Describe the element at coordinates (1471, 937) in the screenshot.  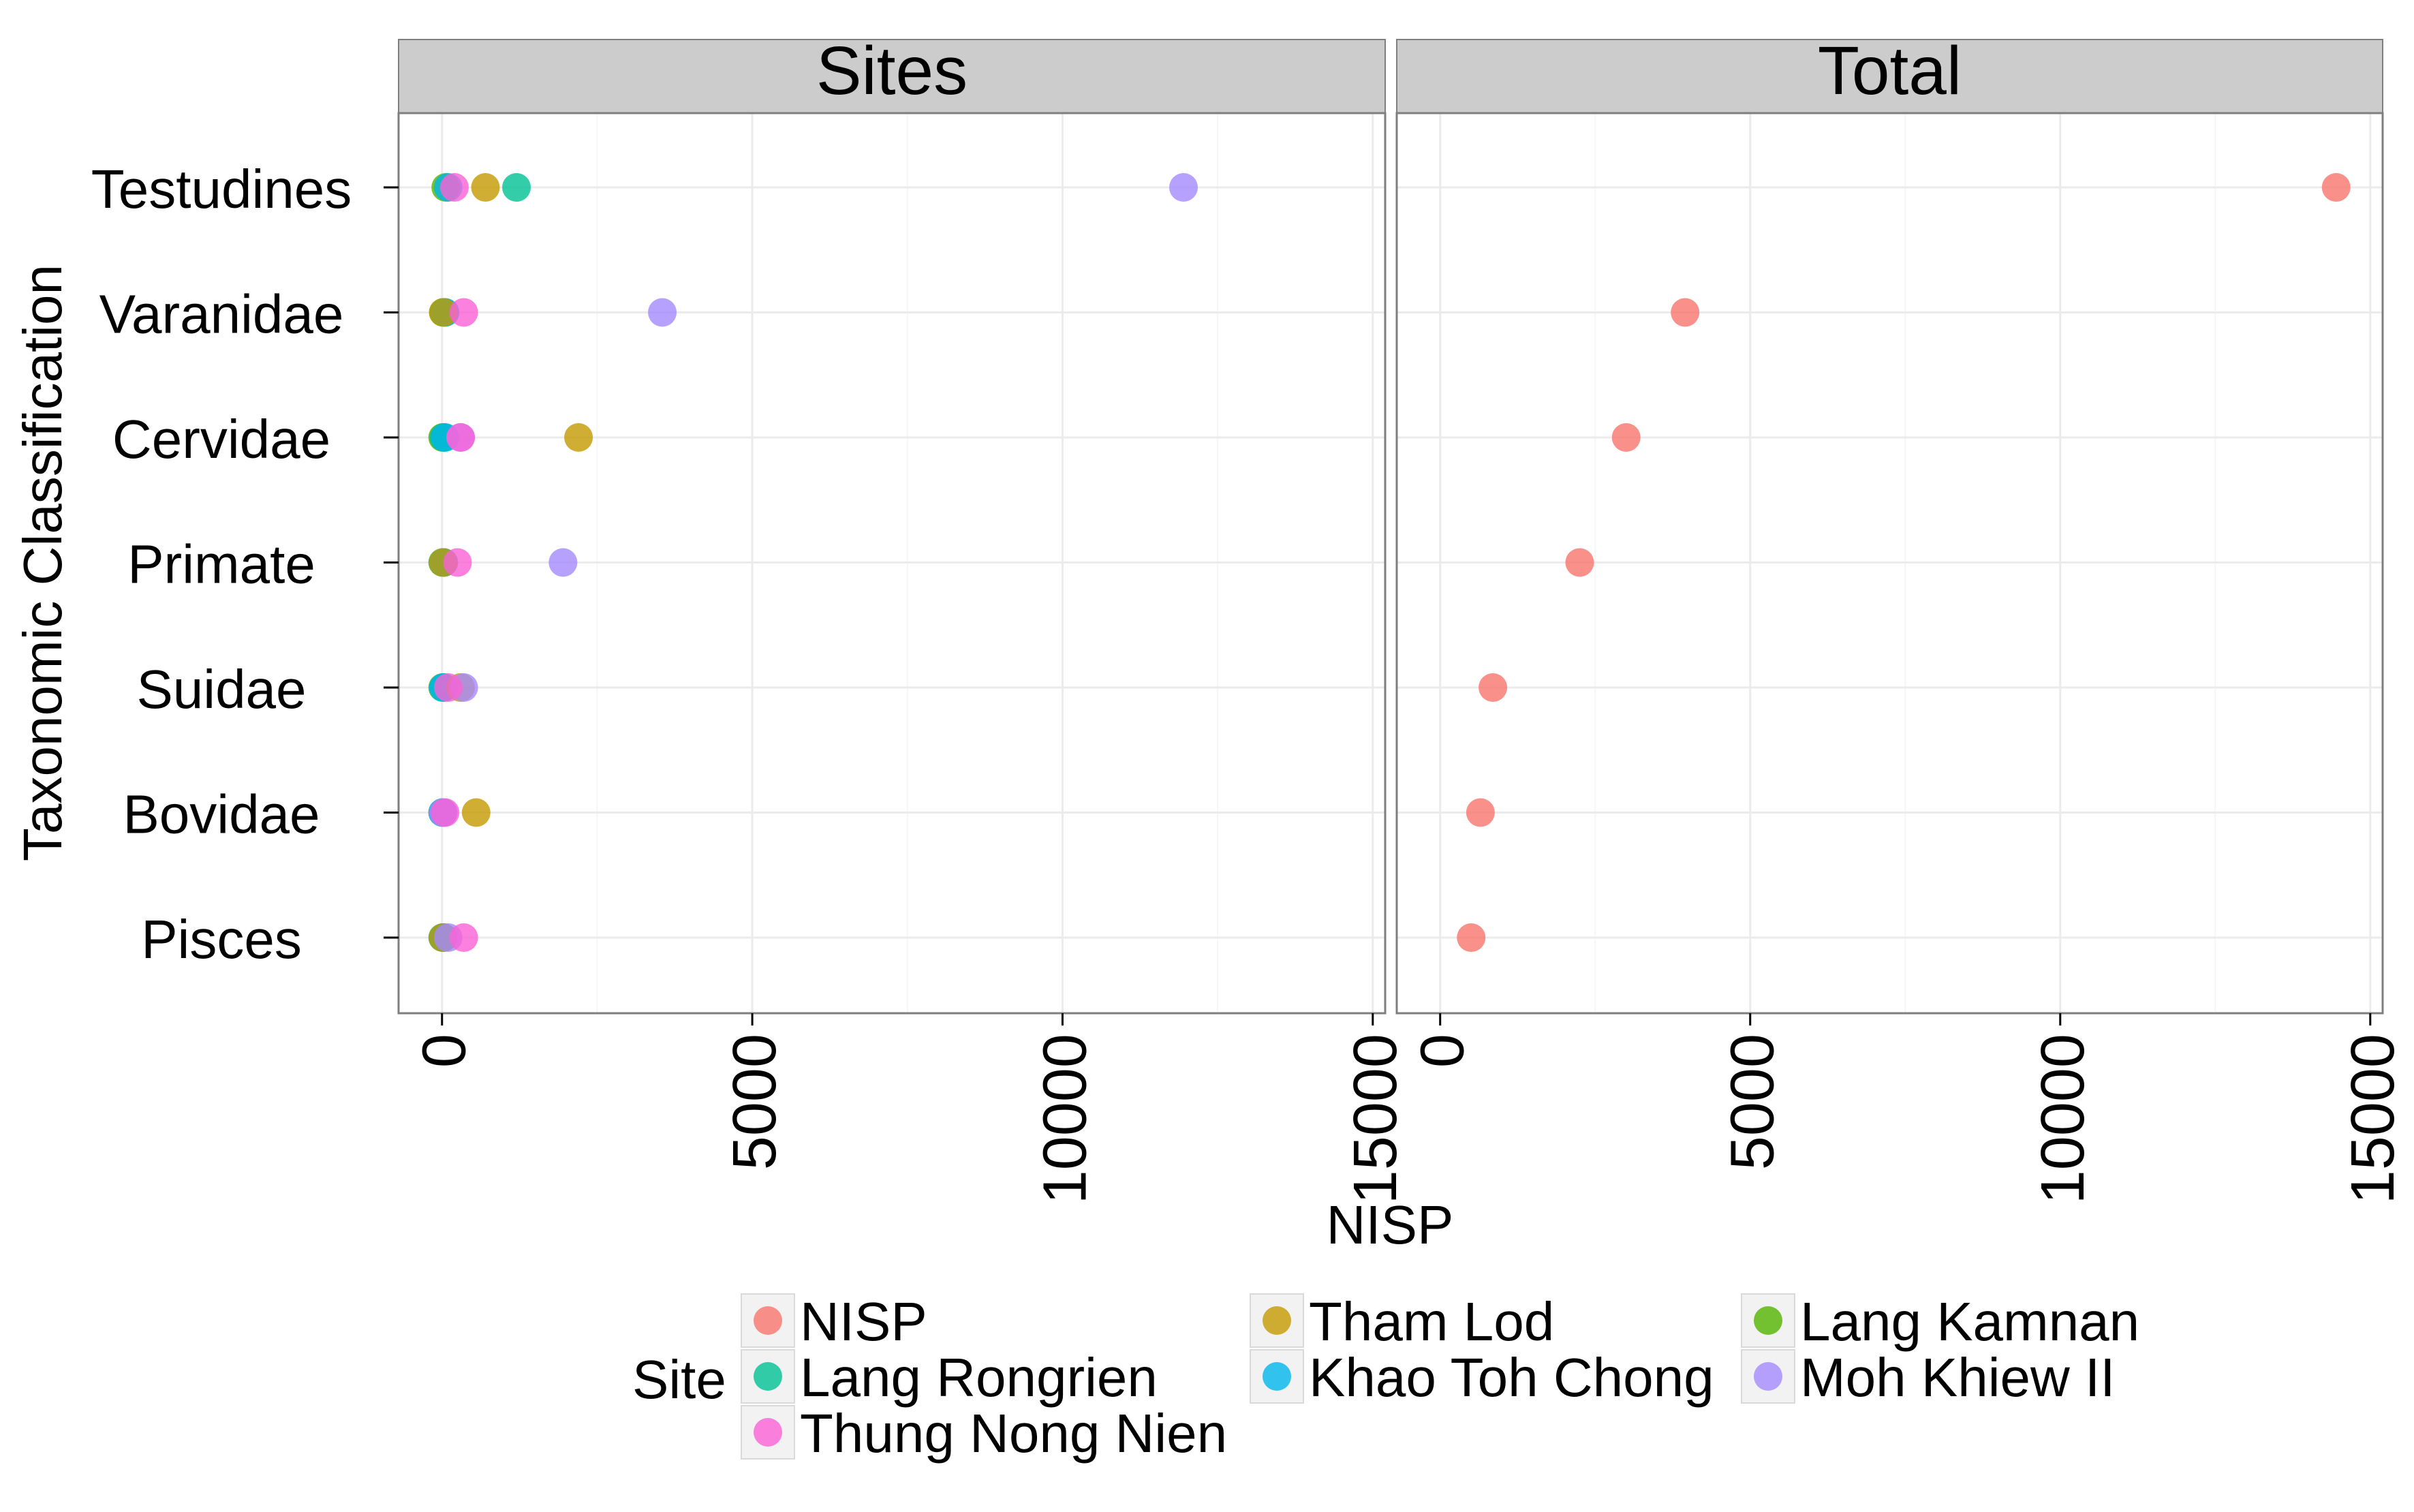
I see `point-nisp-pisces` at that location.